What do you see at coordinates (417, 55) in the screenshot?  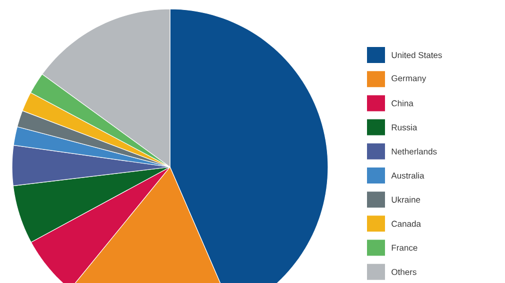 I see `legend-label: United States` at bounding box center [417, 55].